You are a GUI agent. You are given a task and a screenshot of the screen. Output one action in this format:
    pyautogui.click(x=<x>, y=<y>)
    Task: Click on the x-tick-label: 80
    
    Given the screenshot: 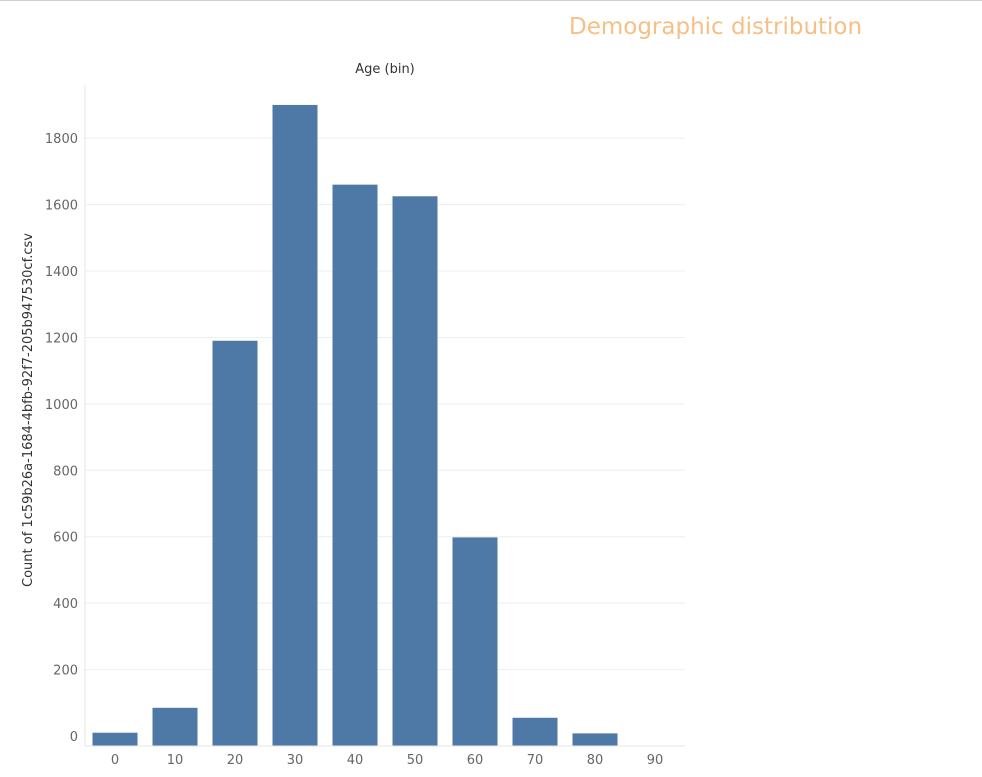 What is the action you would take?
    pyautogui.click(x=595, y=760)
    